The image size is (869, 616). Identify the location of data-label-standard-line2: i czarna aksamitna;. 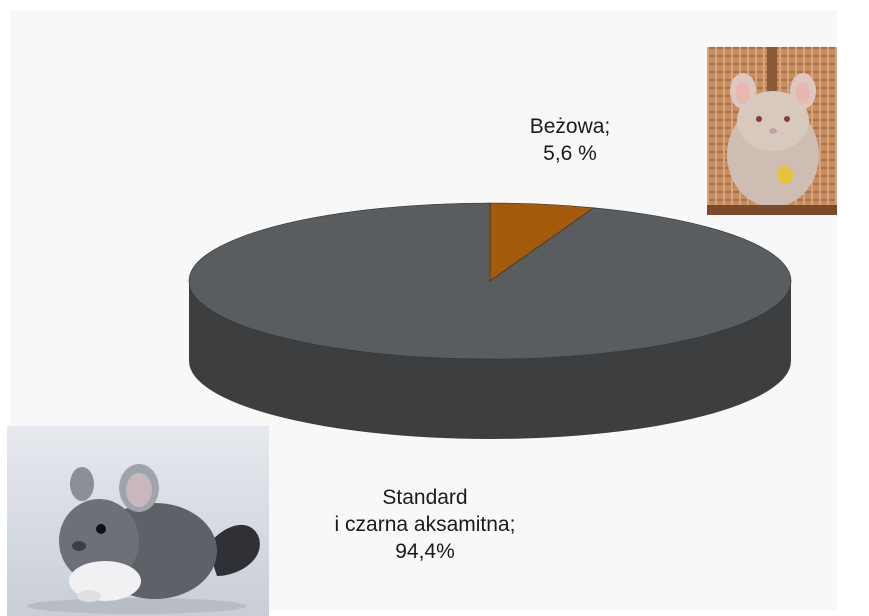
(425, 524).